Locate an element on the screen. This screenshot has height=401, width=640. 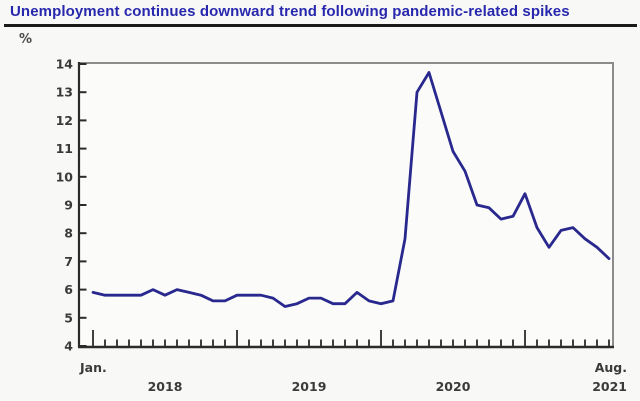
x-axis-label-aug: Aug. is located at coordinates (610, 367).